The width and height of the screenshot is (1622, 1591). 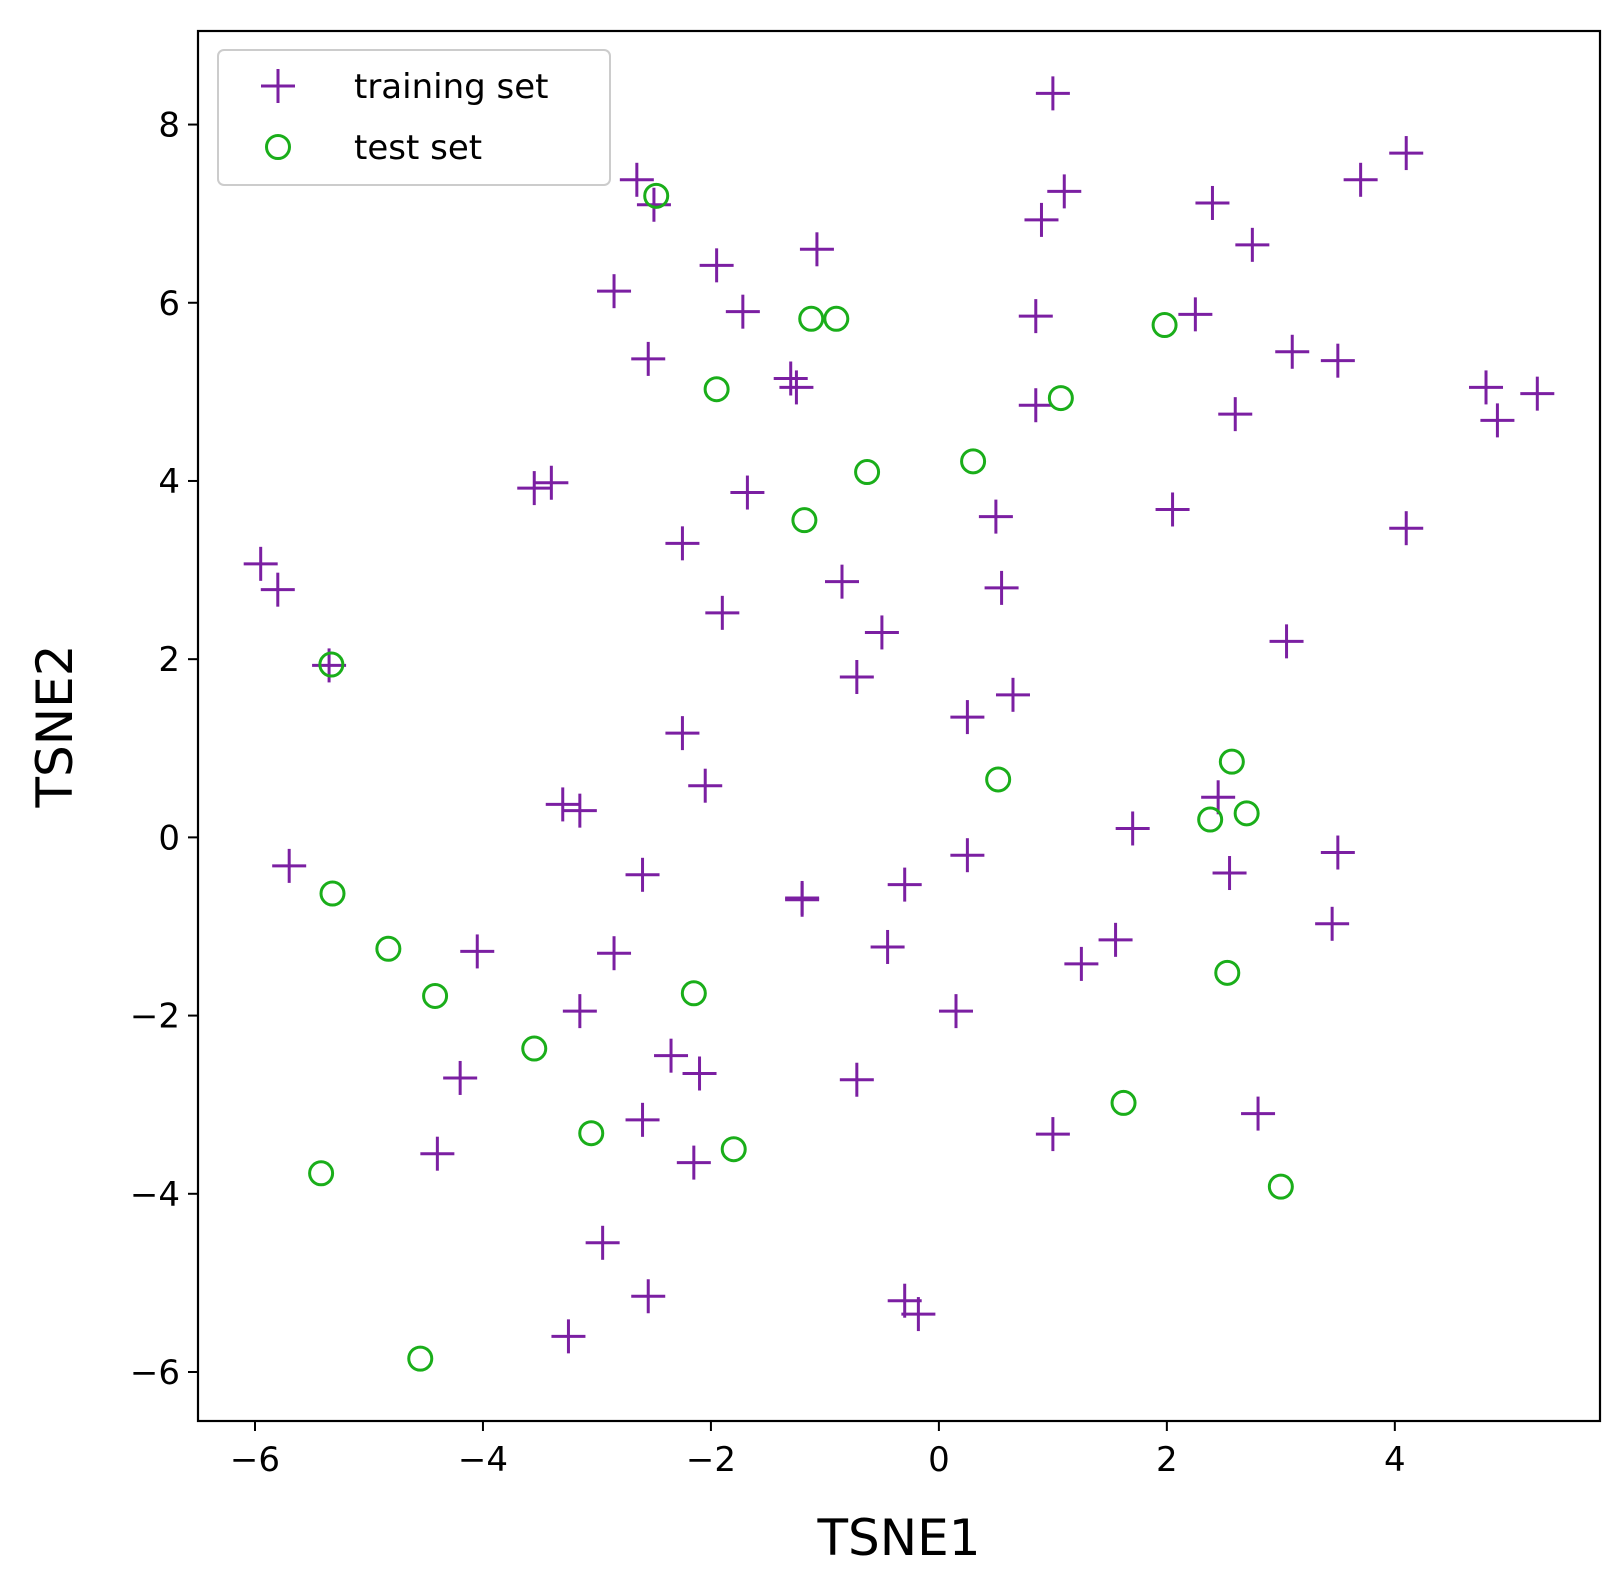 What do you see at coordinates (483, 1460) in the screenshot?
I see `x-tick-label: −4` at bounding box center [483, 1460].